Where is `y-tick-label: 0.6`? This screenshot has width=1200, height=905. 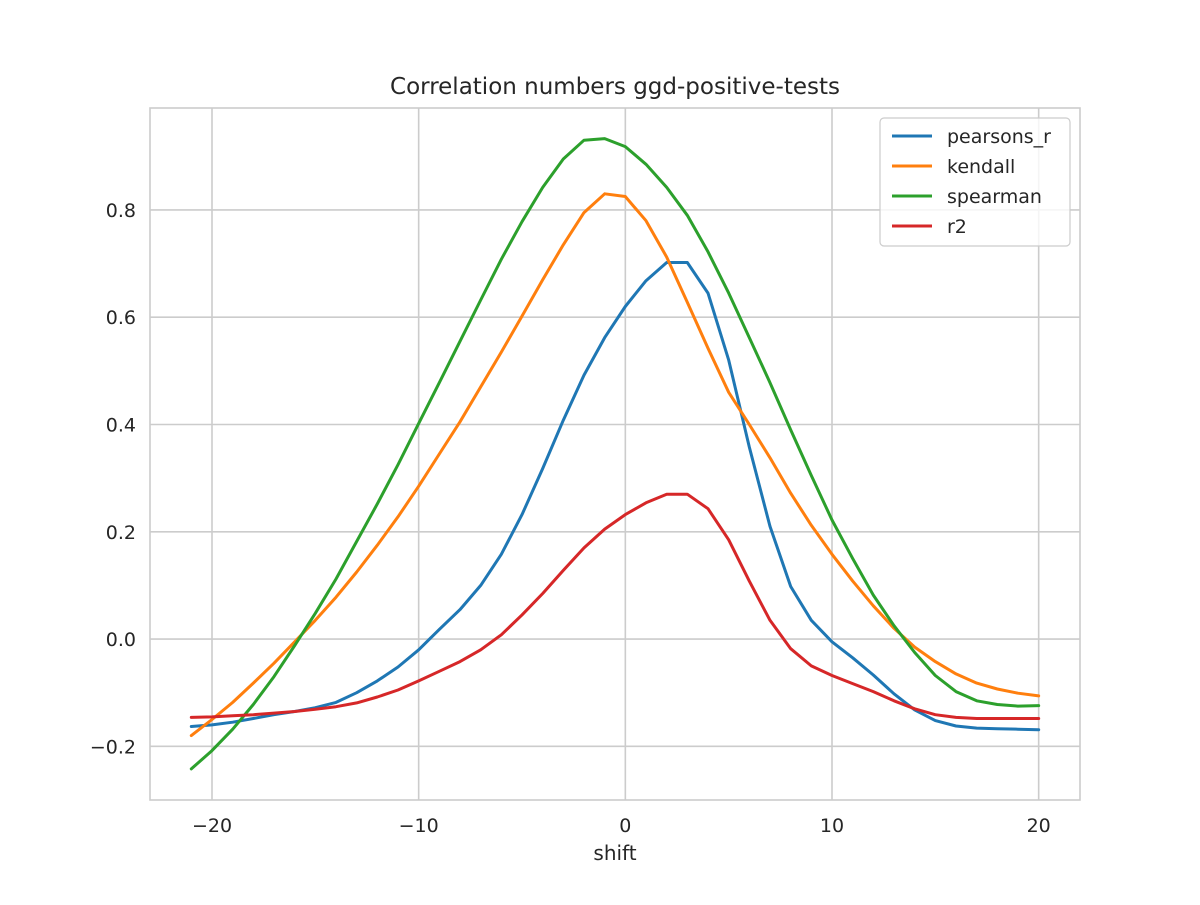
y-tick-label: 0.6 is located at coordinates (121, 318).